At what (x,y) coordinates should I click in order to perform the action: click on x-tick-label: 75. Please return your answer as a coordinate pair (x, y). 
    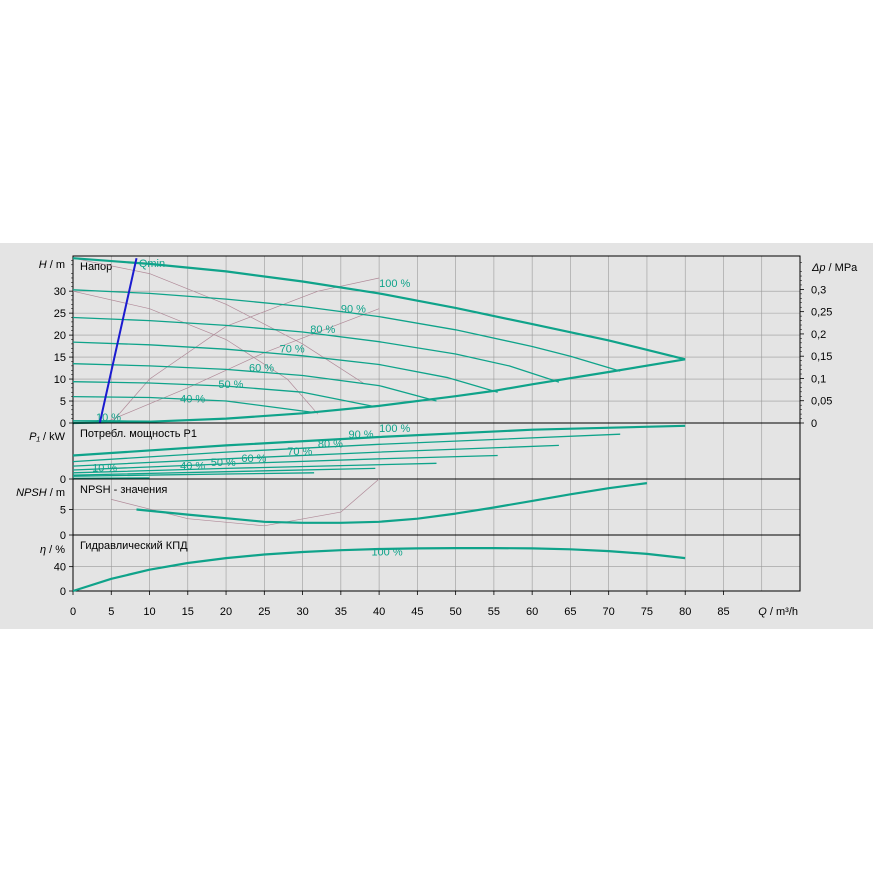
    Looking at the image, I should click on (647, 612).